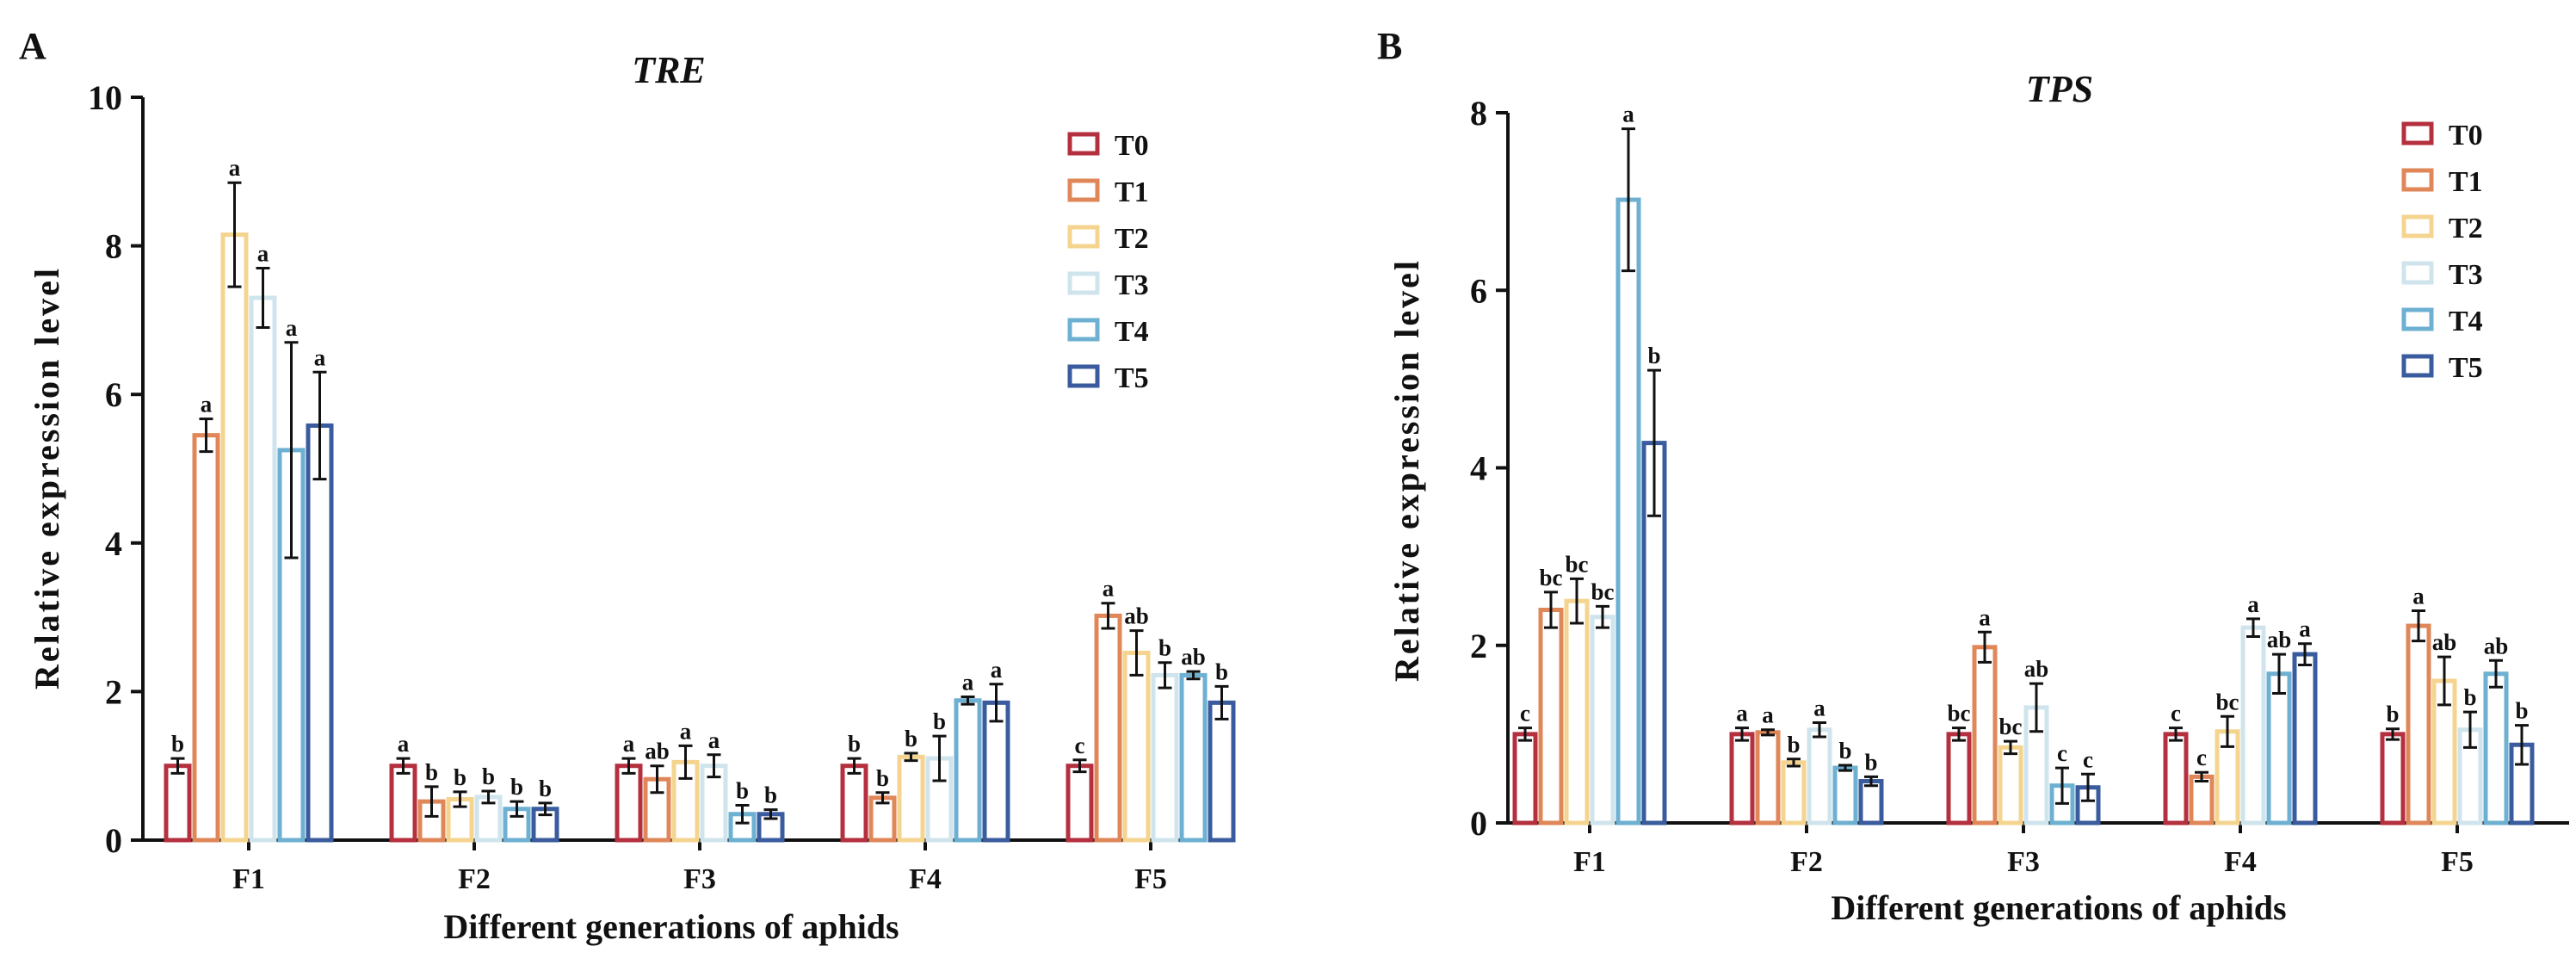 The image size is (2576, 977). What do you see at coordinates (2279, 639) in the screenshot?
I see `sig-letter-b: ab` at bounding box center [2279, 639].